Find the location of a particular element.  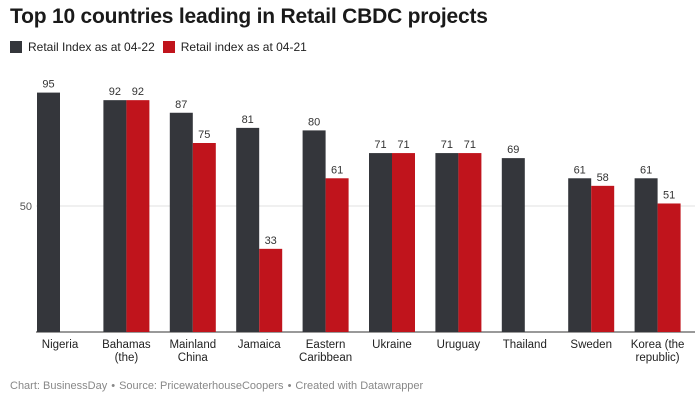

bar-value-label: 87 is located at coordinates (181, 105).